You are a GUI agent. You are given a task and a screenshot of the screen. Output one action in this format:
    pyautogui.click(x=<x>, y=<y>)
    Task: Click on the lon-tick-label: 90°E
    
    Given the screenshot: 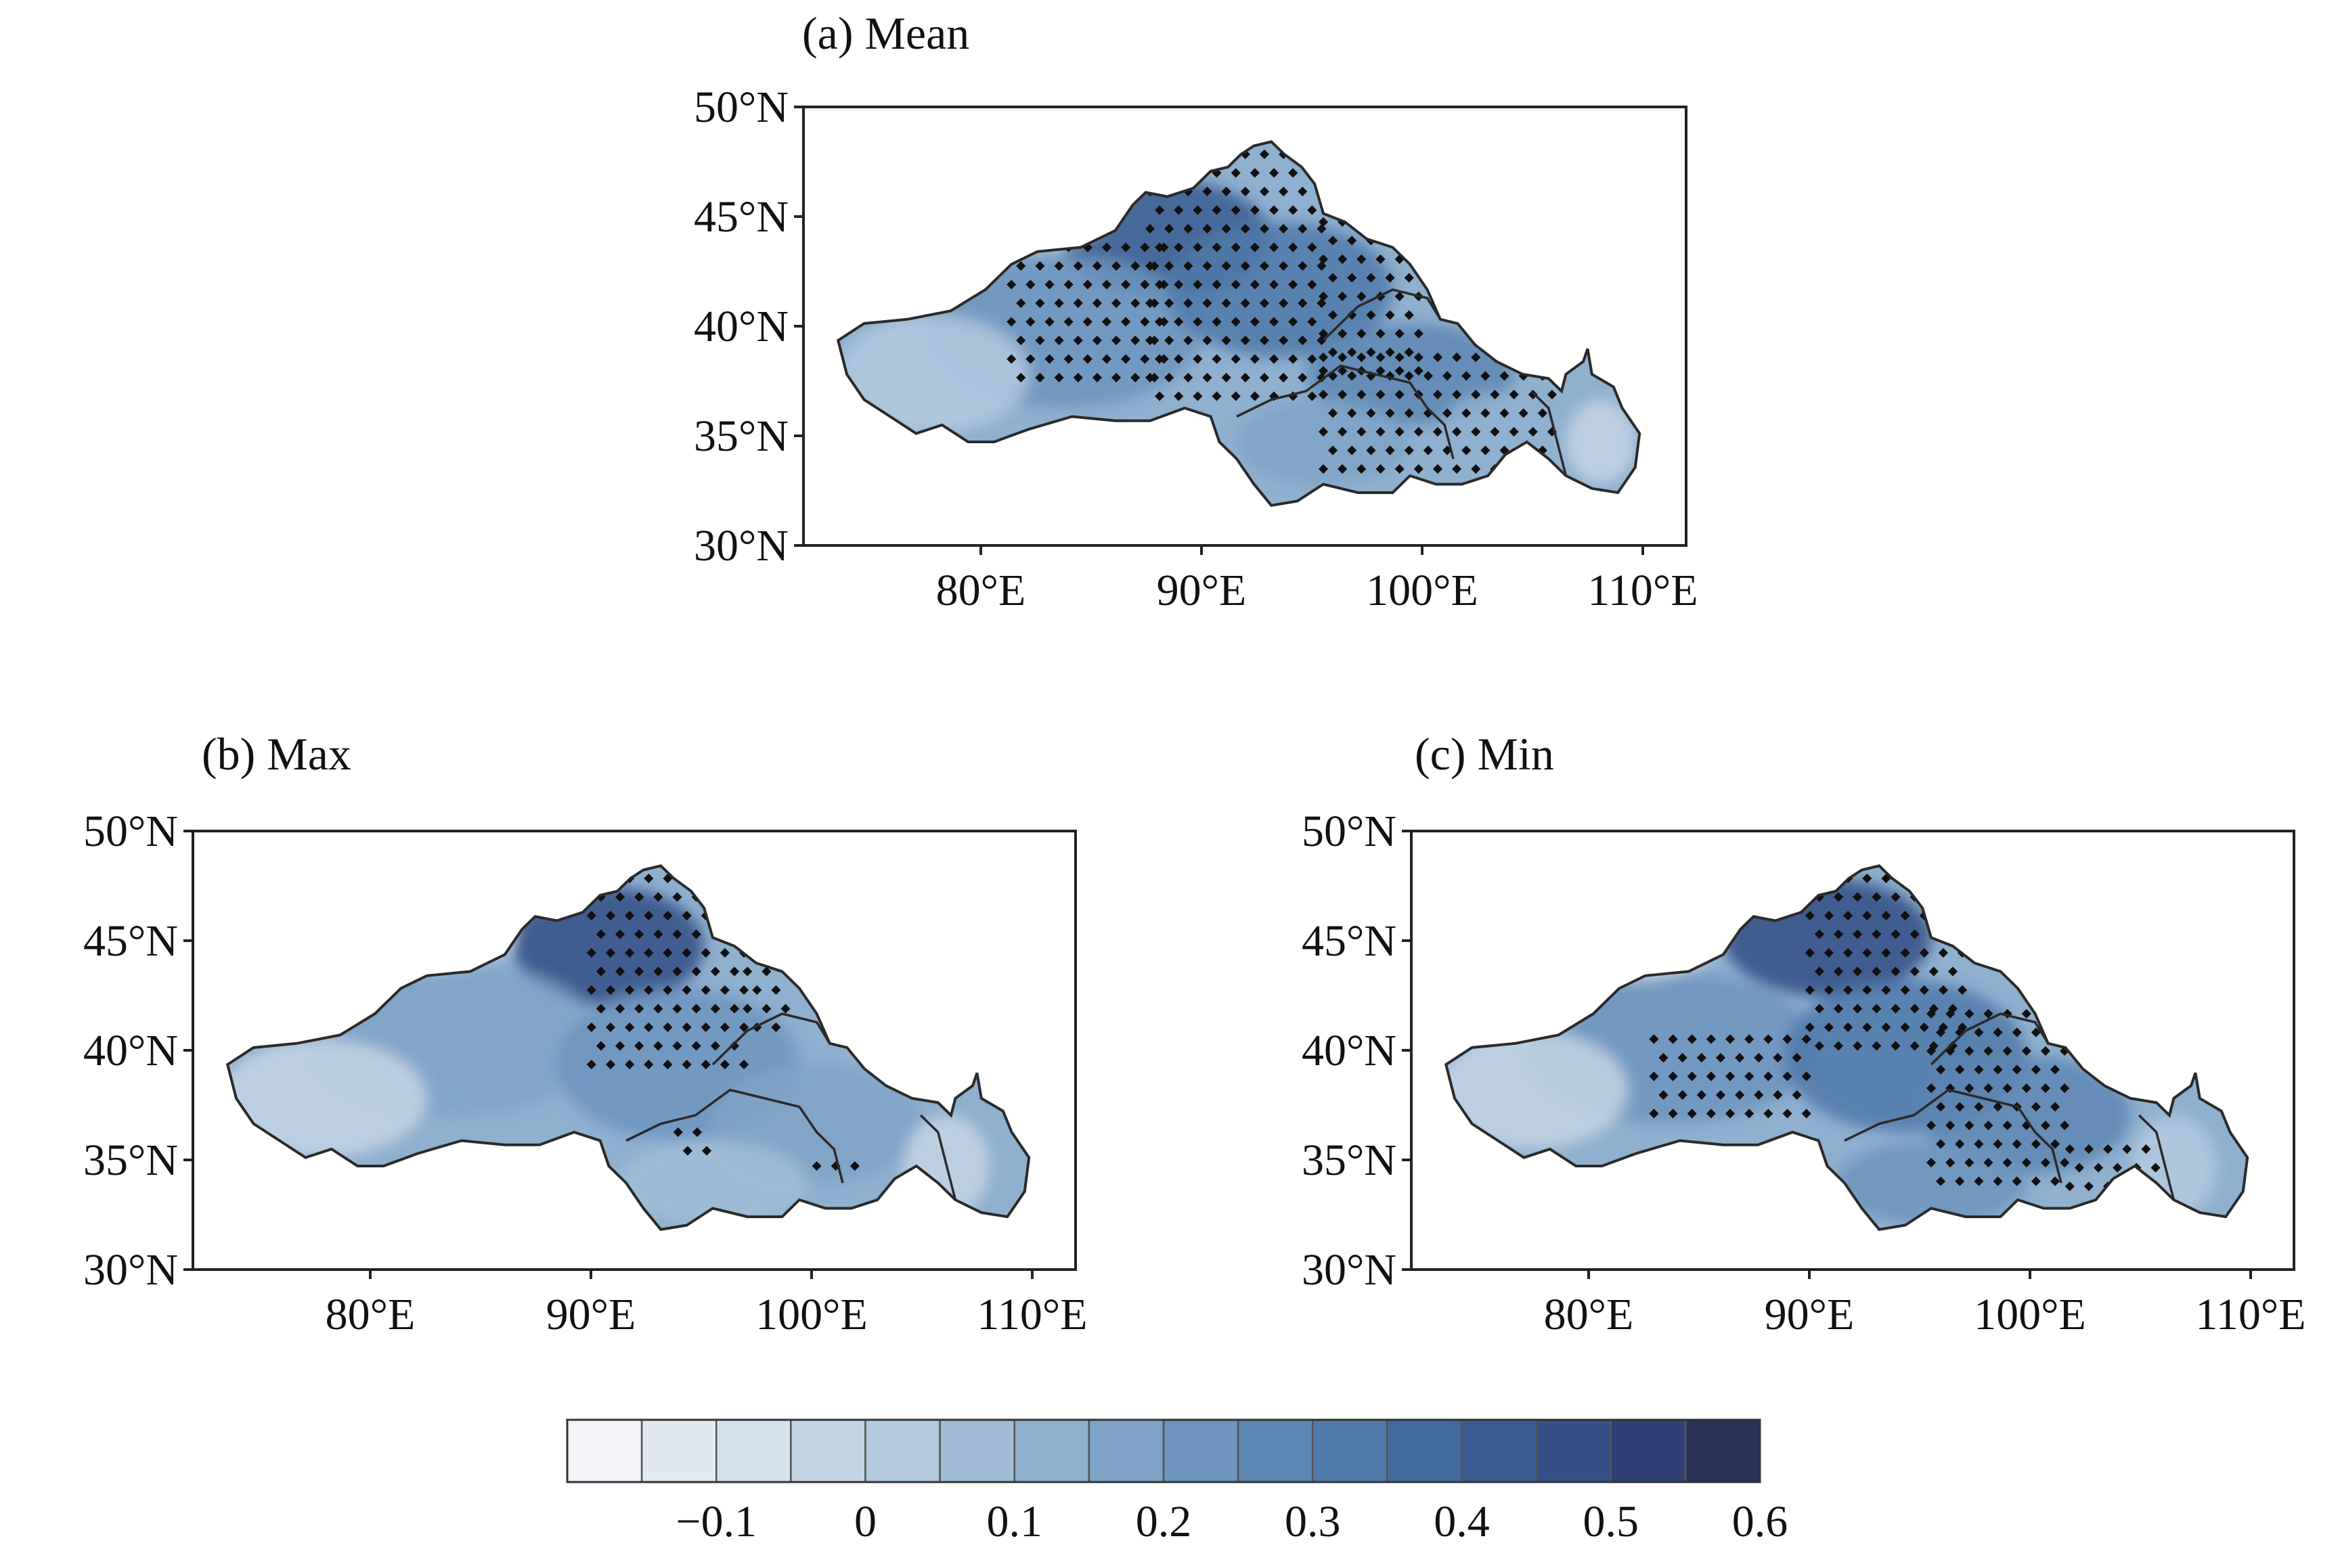 What is the action you would take?
    pyautogui.click(x=591, y=1314)
    